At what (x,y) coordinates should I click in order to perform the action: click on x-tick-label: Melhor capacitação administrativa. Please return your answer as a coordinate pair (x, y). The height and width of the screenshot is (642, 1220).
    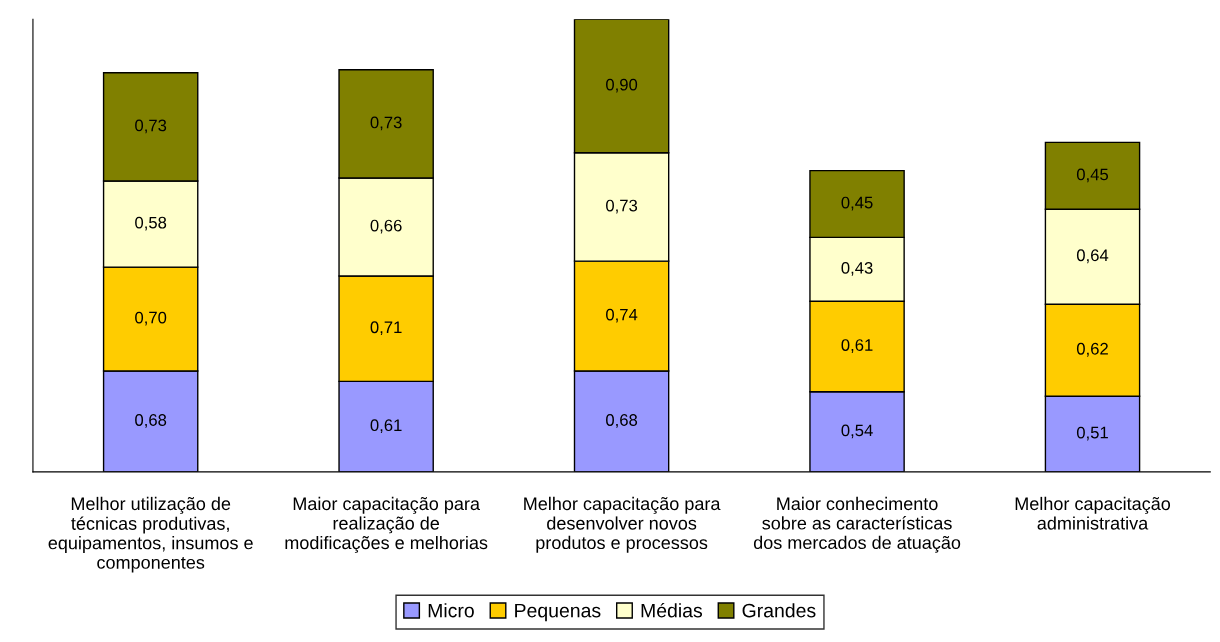
    Looking at the image, I should click on (1093, 513).